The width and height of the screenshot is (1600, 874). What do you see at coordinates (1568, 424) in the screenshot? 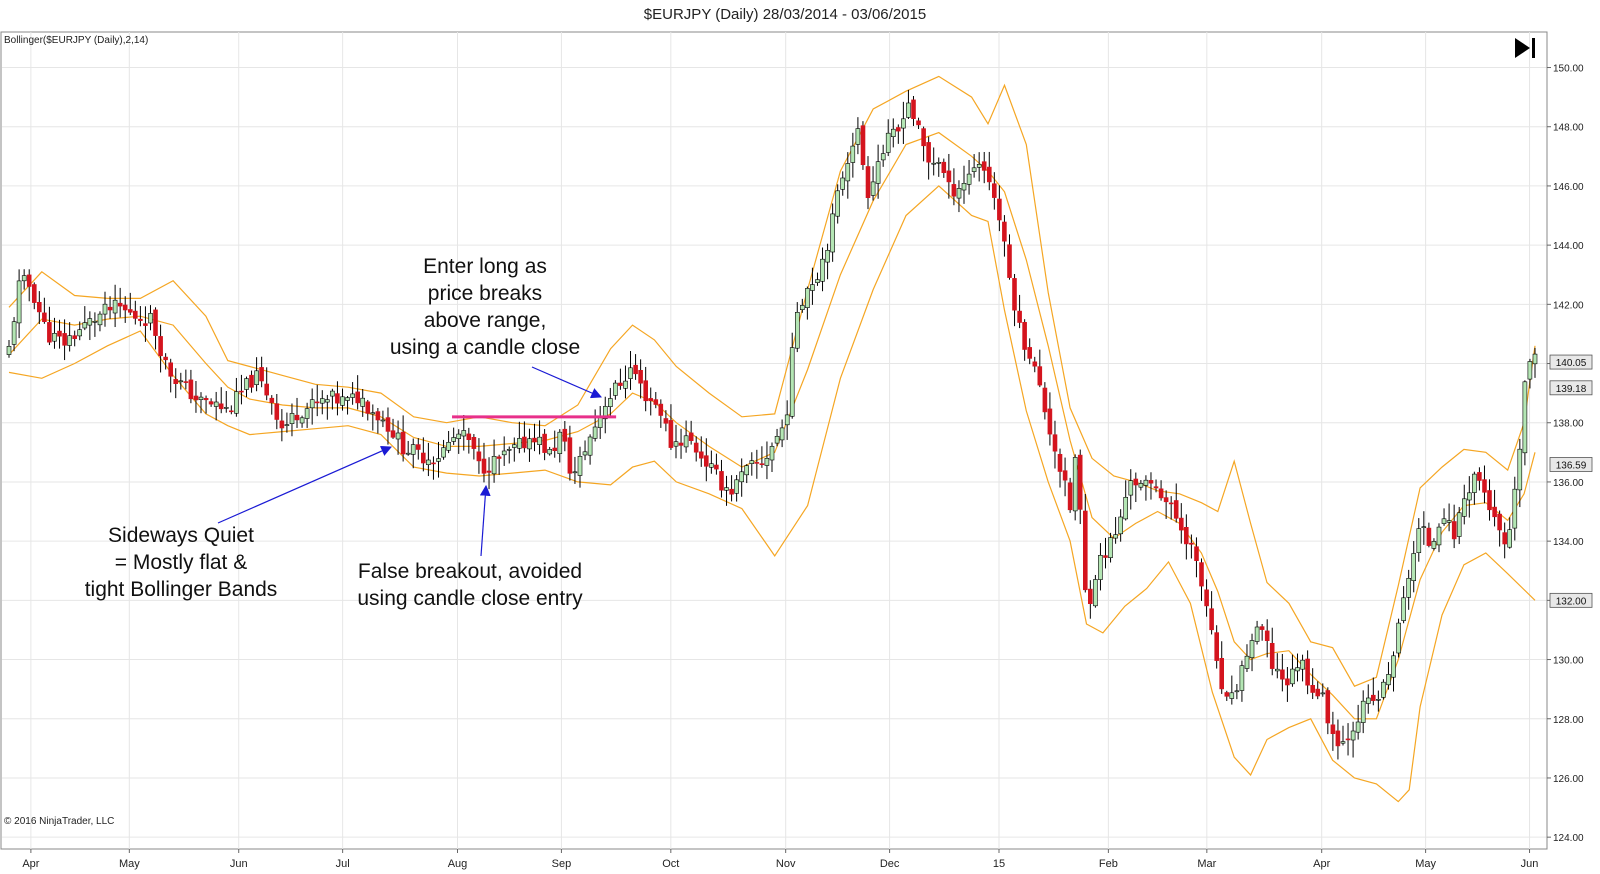
I see `y-tick-label: 138.00` at bounding box center [1568, 424].